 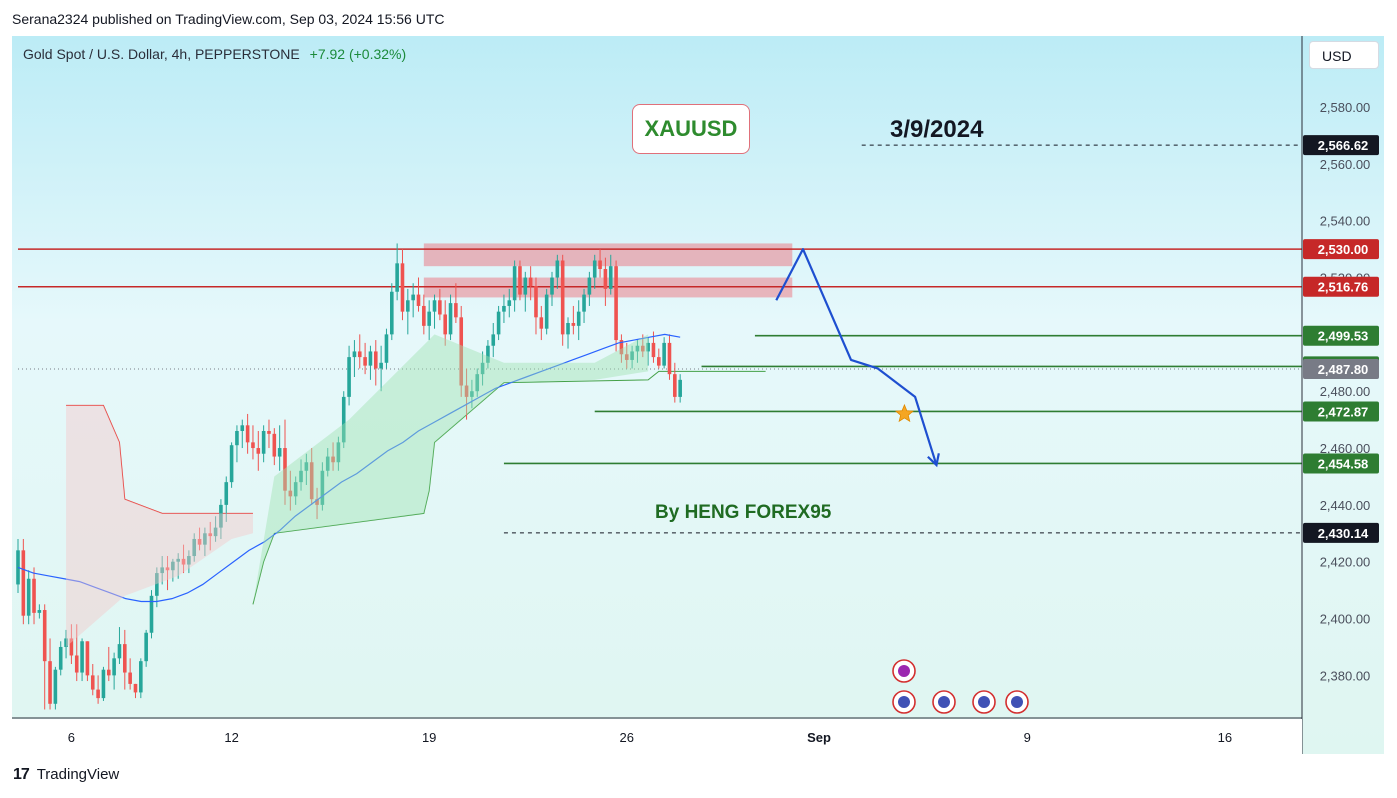 What do you see at coordinates (1343, 463) in the screenshot?
I see `price-label-6: 2,454.58` at bounding box center [1343, 463].